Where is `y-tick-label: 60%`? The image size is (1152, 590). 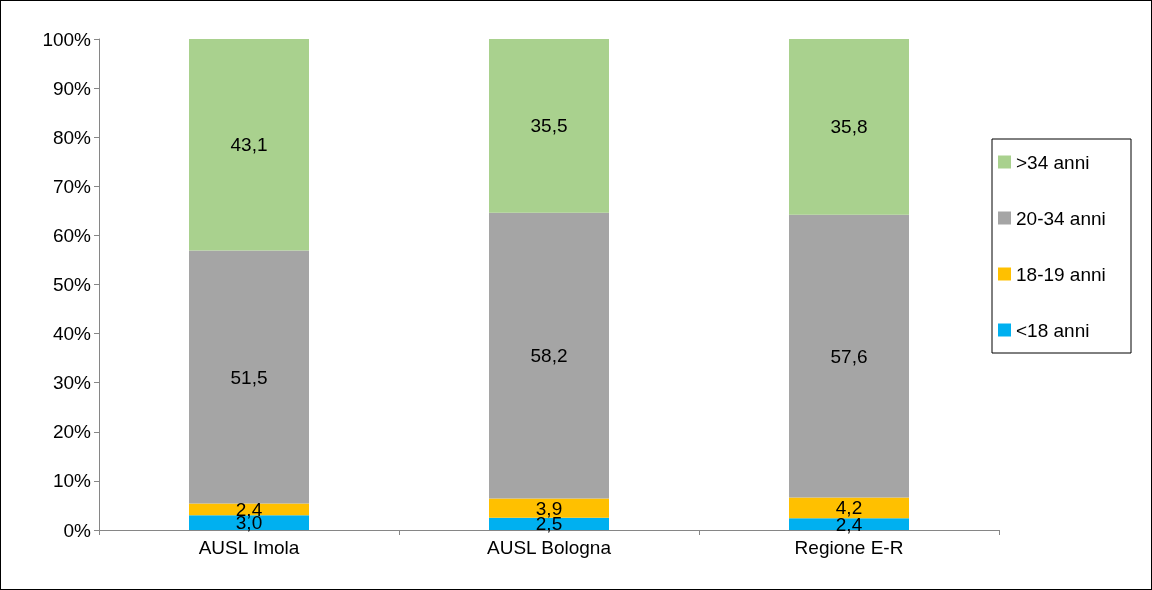 y-tick-label: 60% is located at coordinates (72, 235).